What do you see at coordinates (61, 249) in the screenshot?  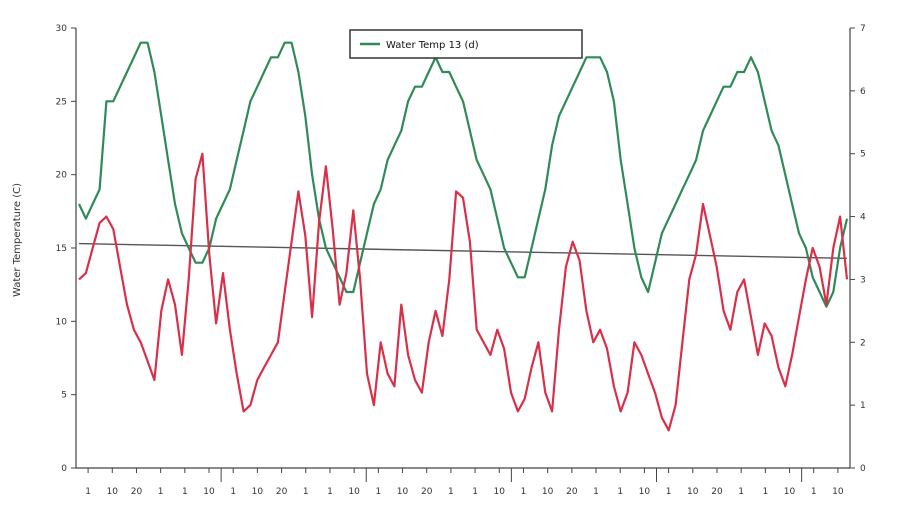 I see `y-left-tick-label: 15` at bounding box center [61, 249].